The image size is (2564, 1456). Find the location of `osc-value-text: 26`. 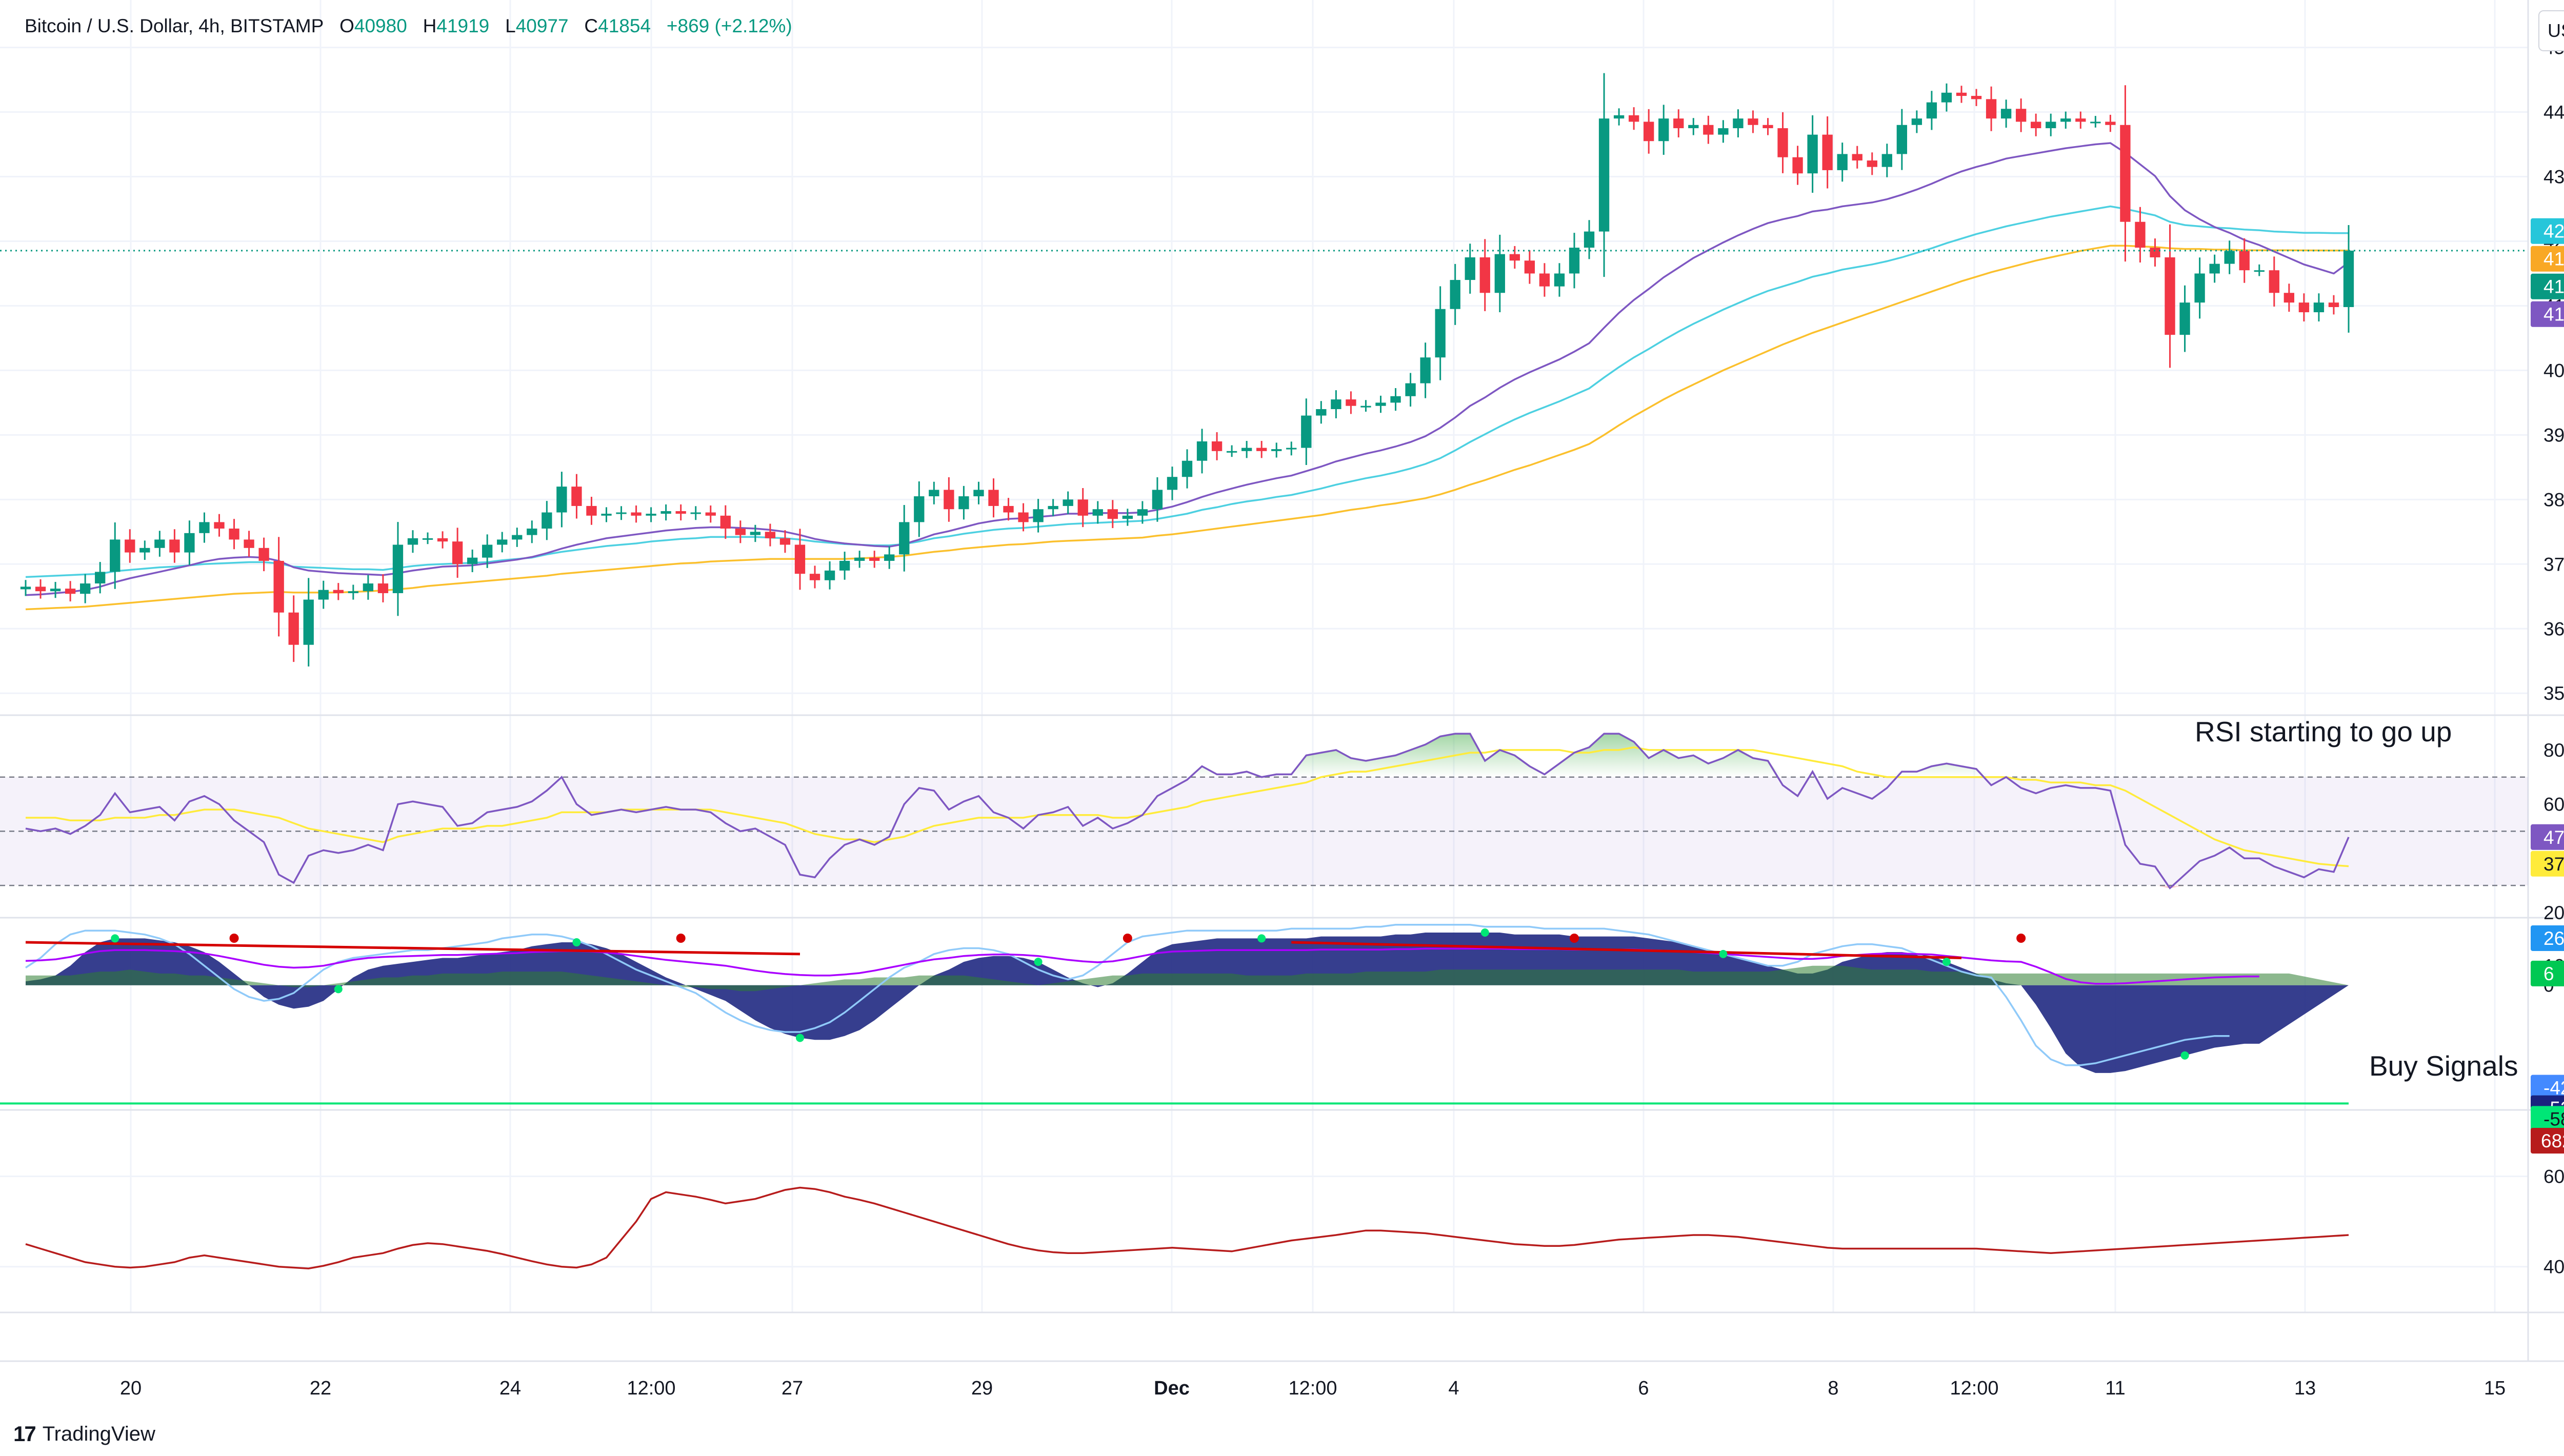

osc-value-text: 26 is located at coordinates (2554, 938).